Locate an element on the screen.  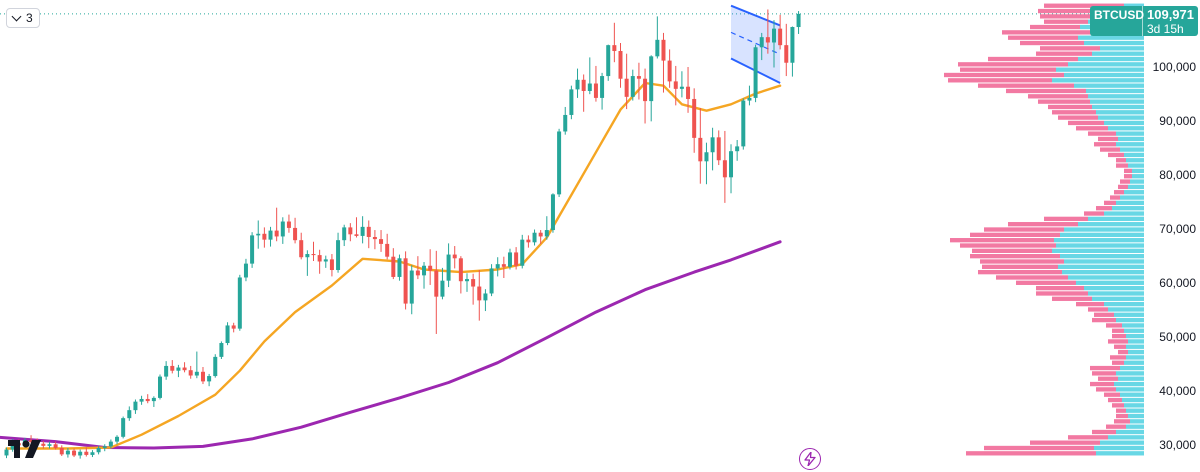
layers-toggle-button: 3 is located at coordinates (23, 18).